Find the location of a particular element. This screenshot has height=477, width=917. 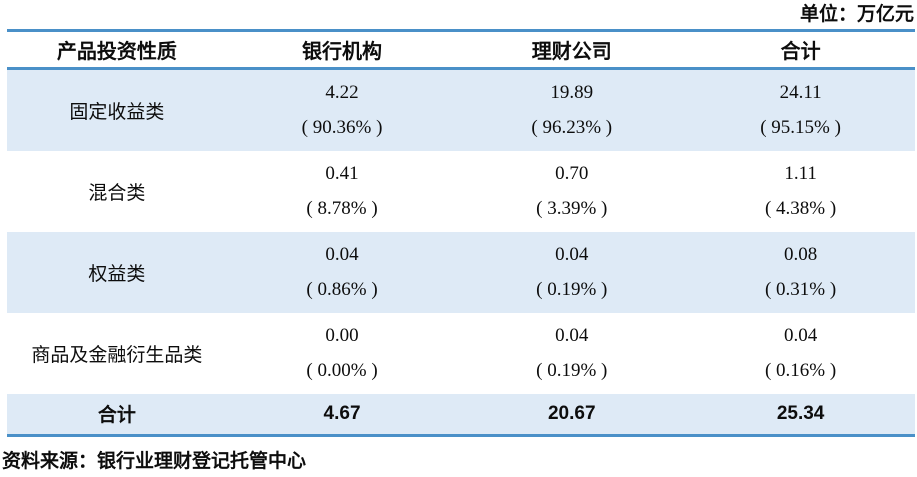

col-header-total: 合计 is located at coordinates (800, 52).